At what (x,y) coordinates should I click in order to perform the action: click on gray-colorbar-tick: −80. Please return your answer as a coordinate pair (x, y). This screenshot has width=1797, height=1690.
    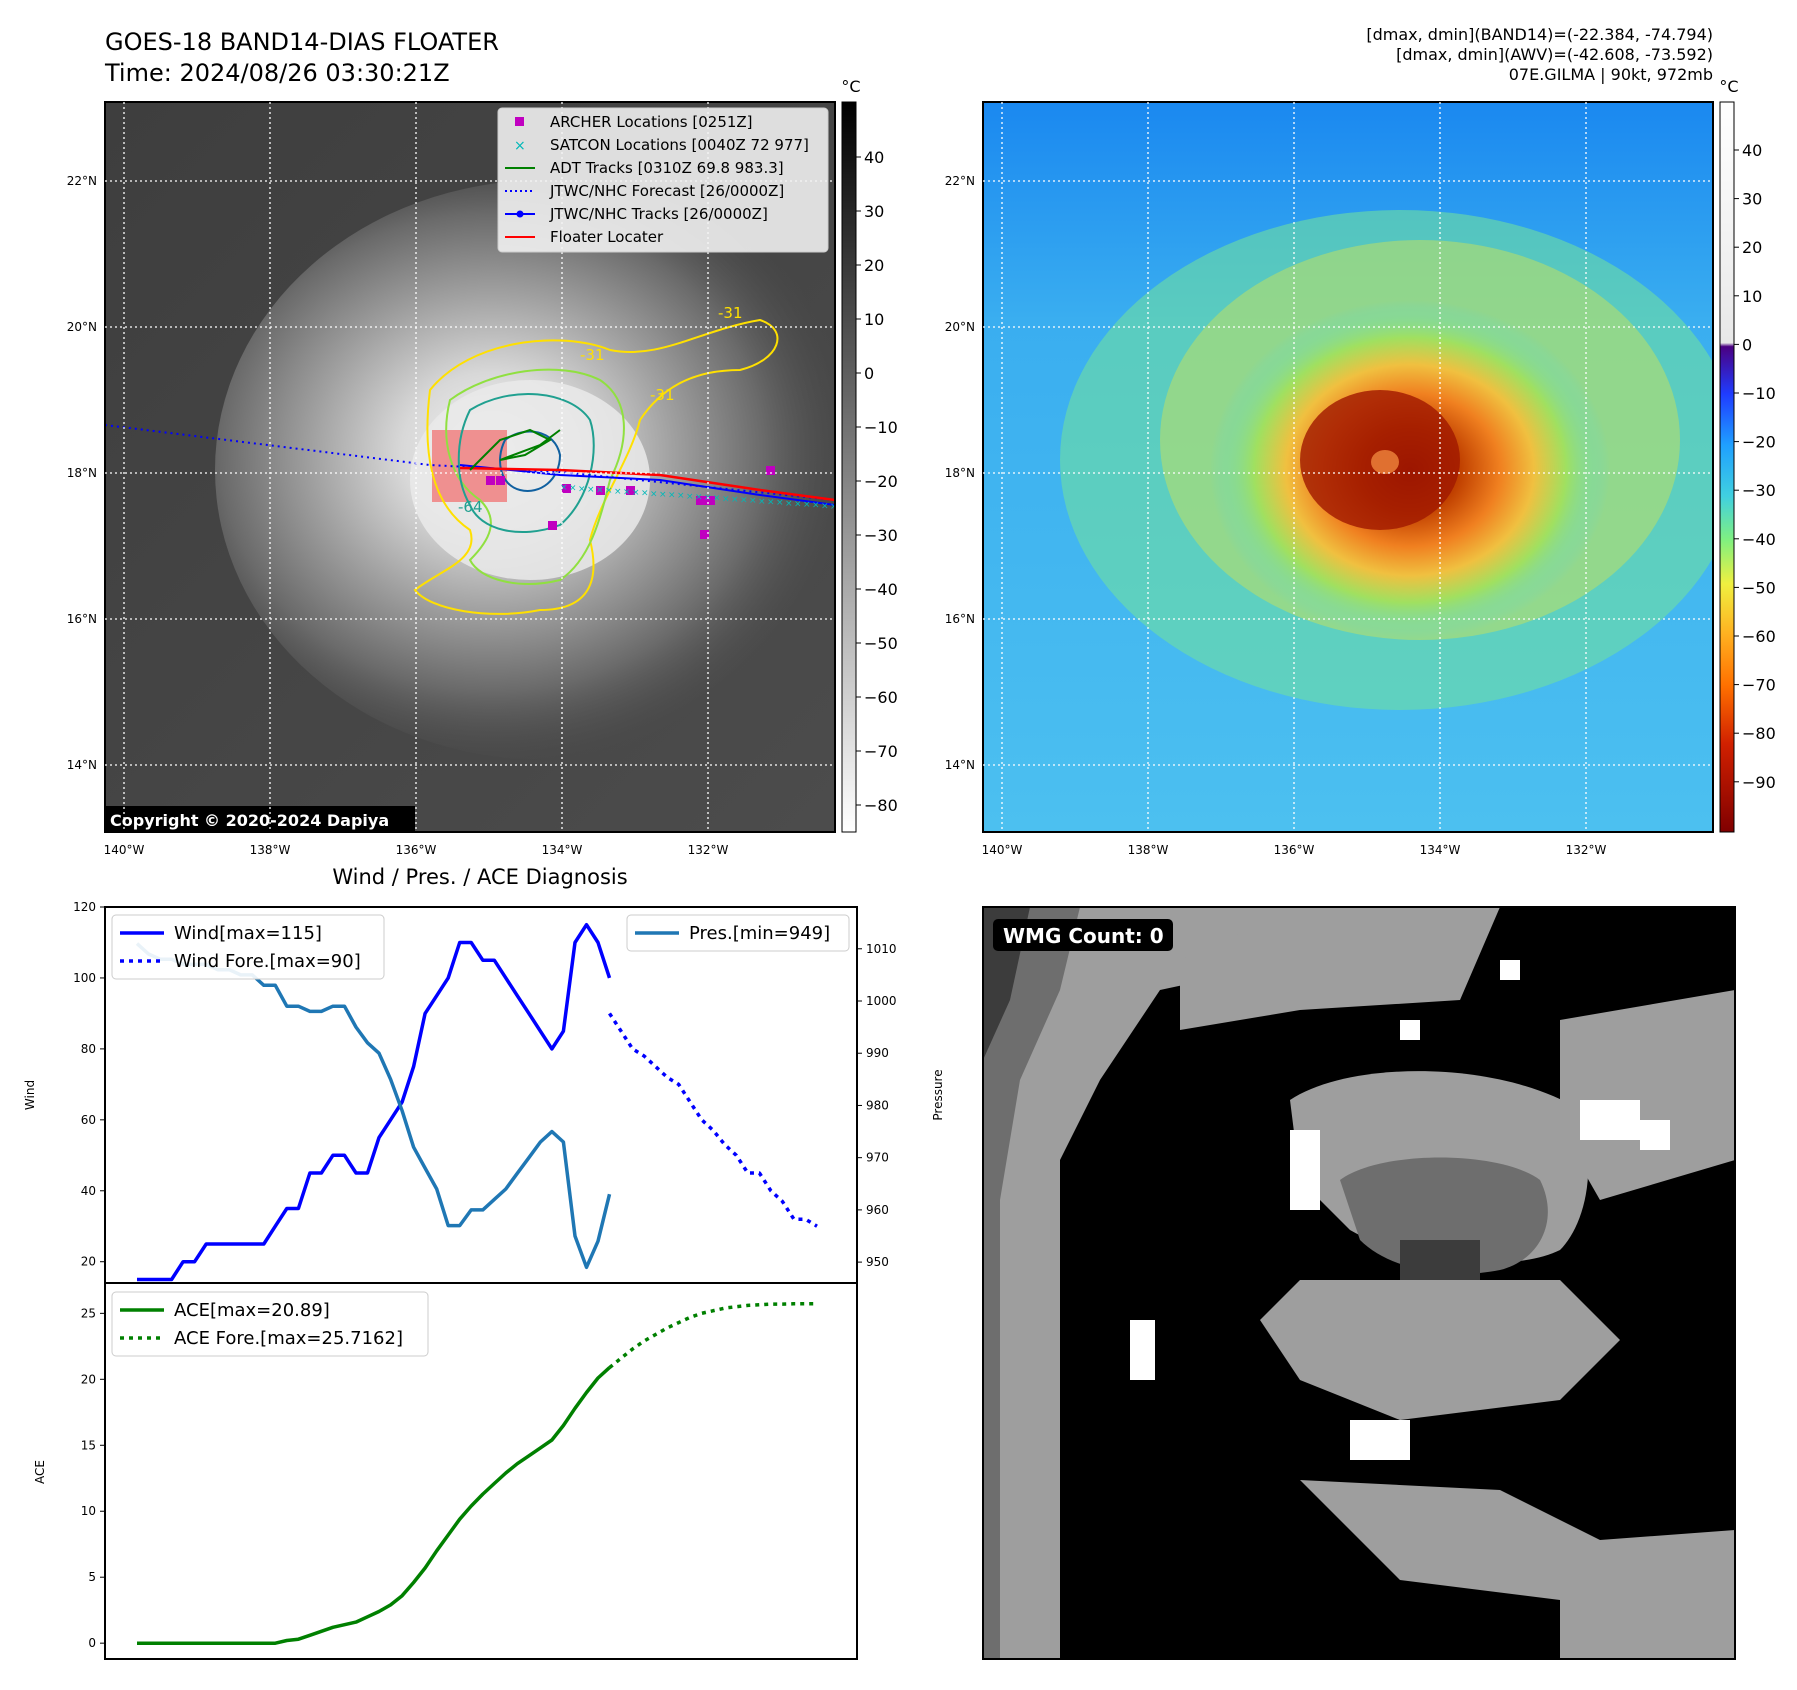
    Looking at the image, I should click on (881, 805).